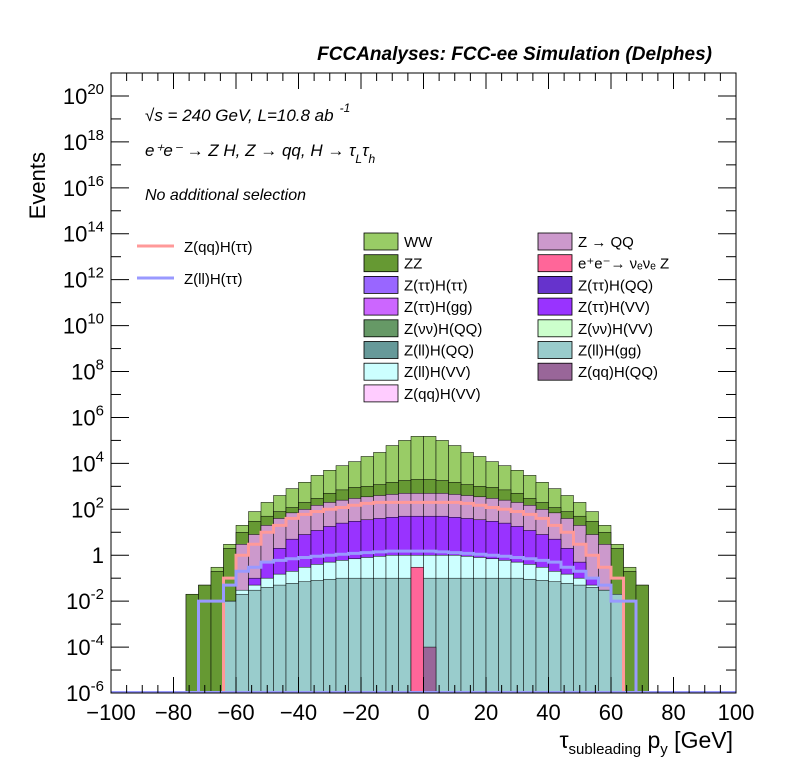  What do you see at coordinates (173, 712) in the screenshot?
I see `x-tick-label: −80` at bounding box center [173, 712].